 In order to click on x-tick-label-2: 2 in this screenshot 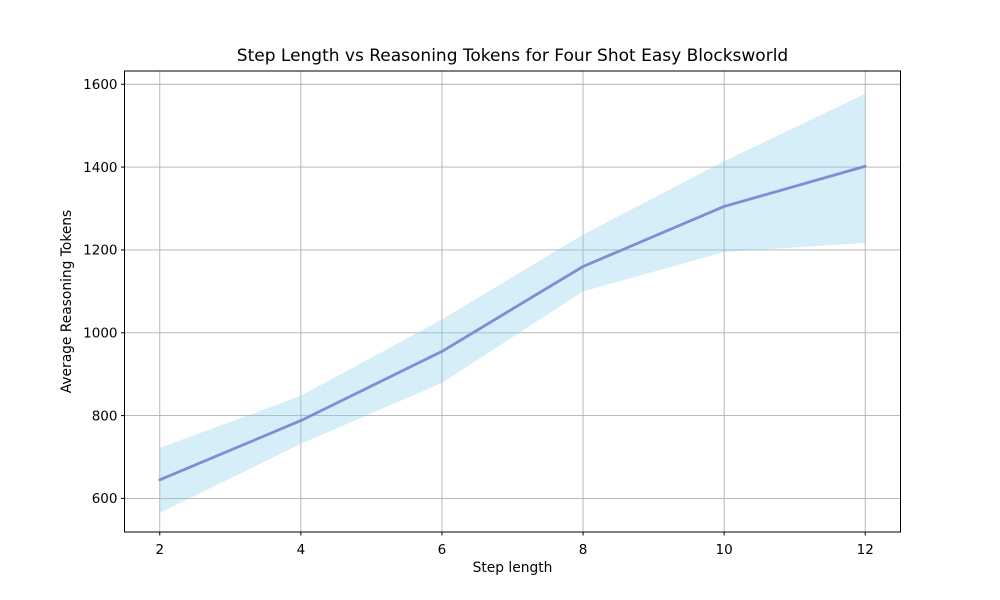, I will do `click(159, 550)`.